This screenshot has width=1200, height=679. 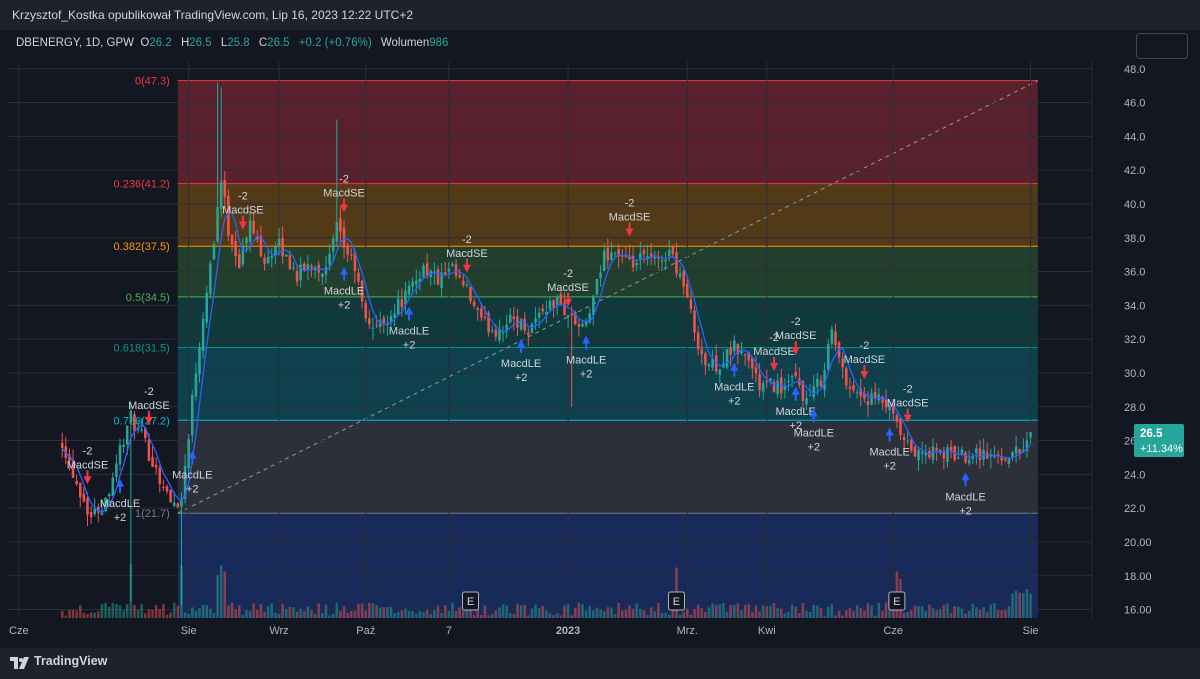 I want to click on price-axis-label: 46.0, so click(x=1134, y=104).